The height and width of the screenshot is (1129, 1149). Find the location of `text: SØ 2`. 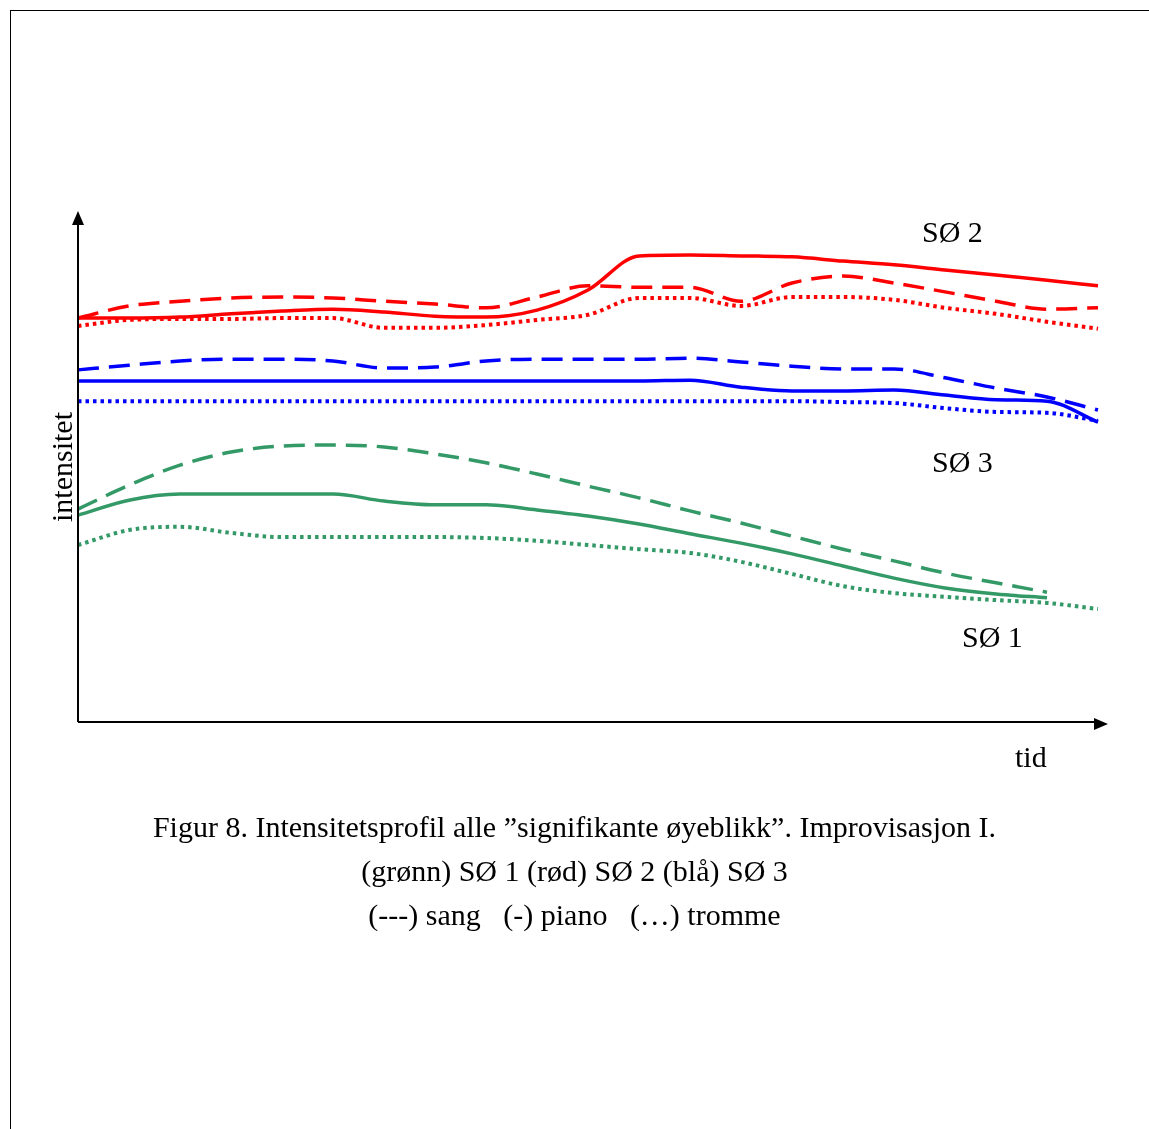

text: SØ 2 is located at coordinates (952, 232).